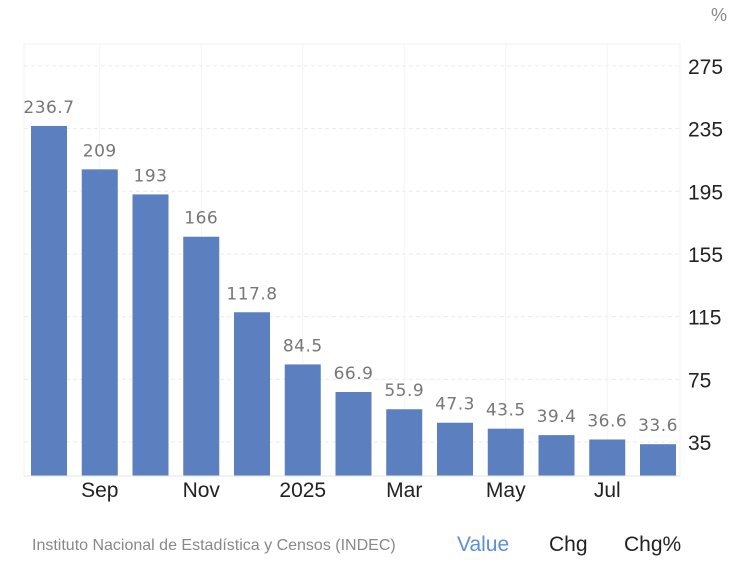 This screenshot has height=572, width=750. Describe the element at coordinates (658, 426) in the screenshot. I see `data-label: 33.6` at that location.